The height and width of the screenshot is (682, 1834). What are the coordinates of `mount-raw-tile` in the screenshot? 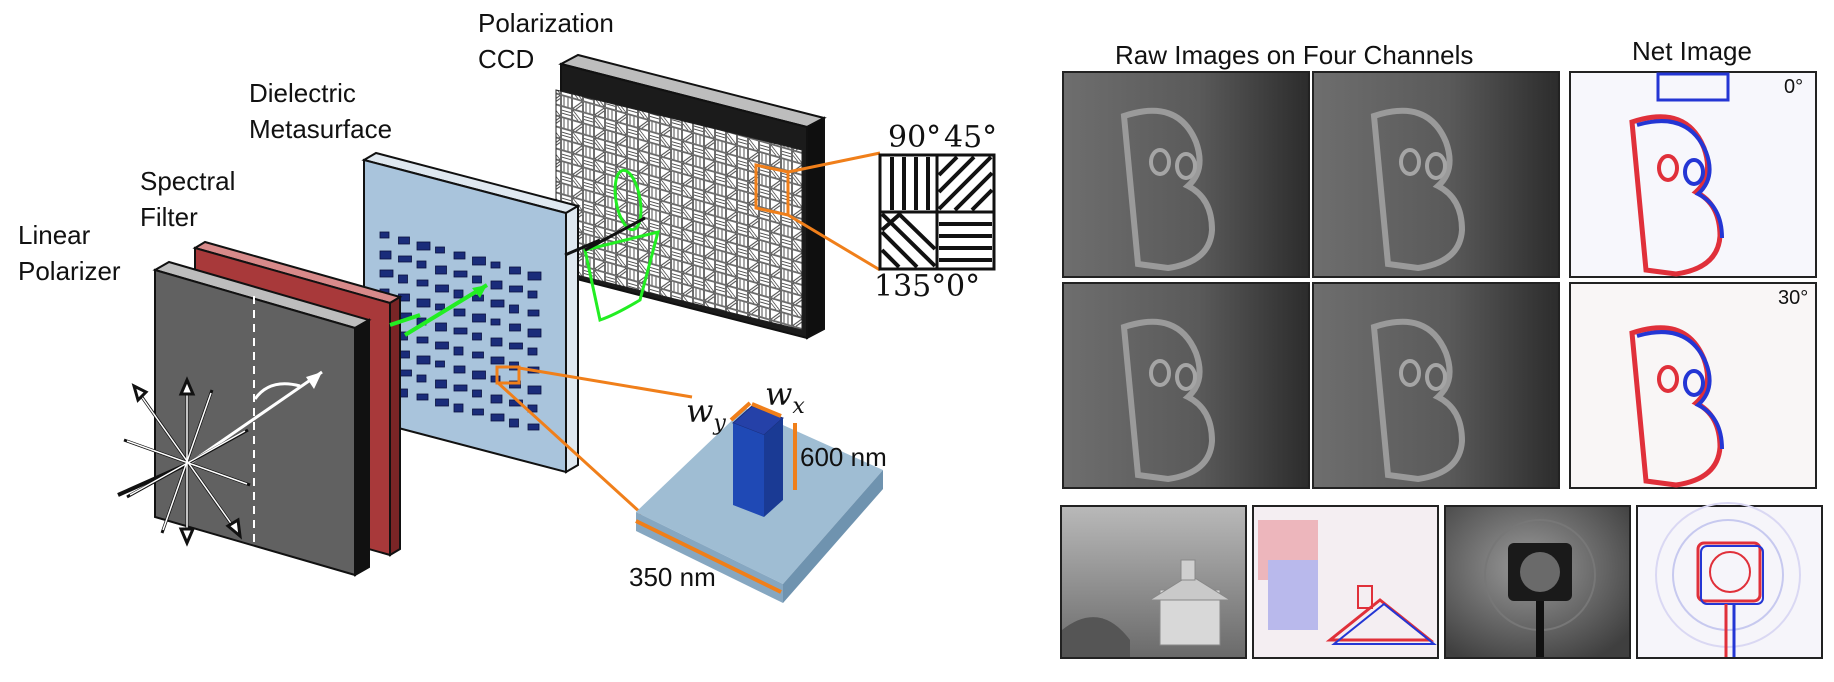 It's located at (1537, 582).